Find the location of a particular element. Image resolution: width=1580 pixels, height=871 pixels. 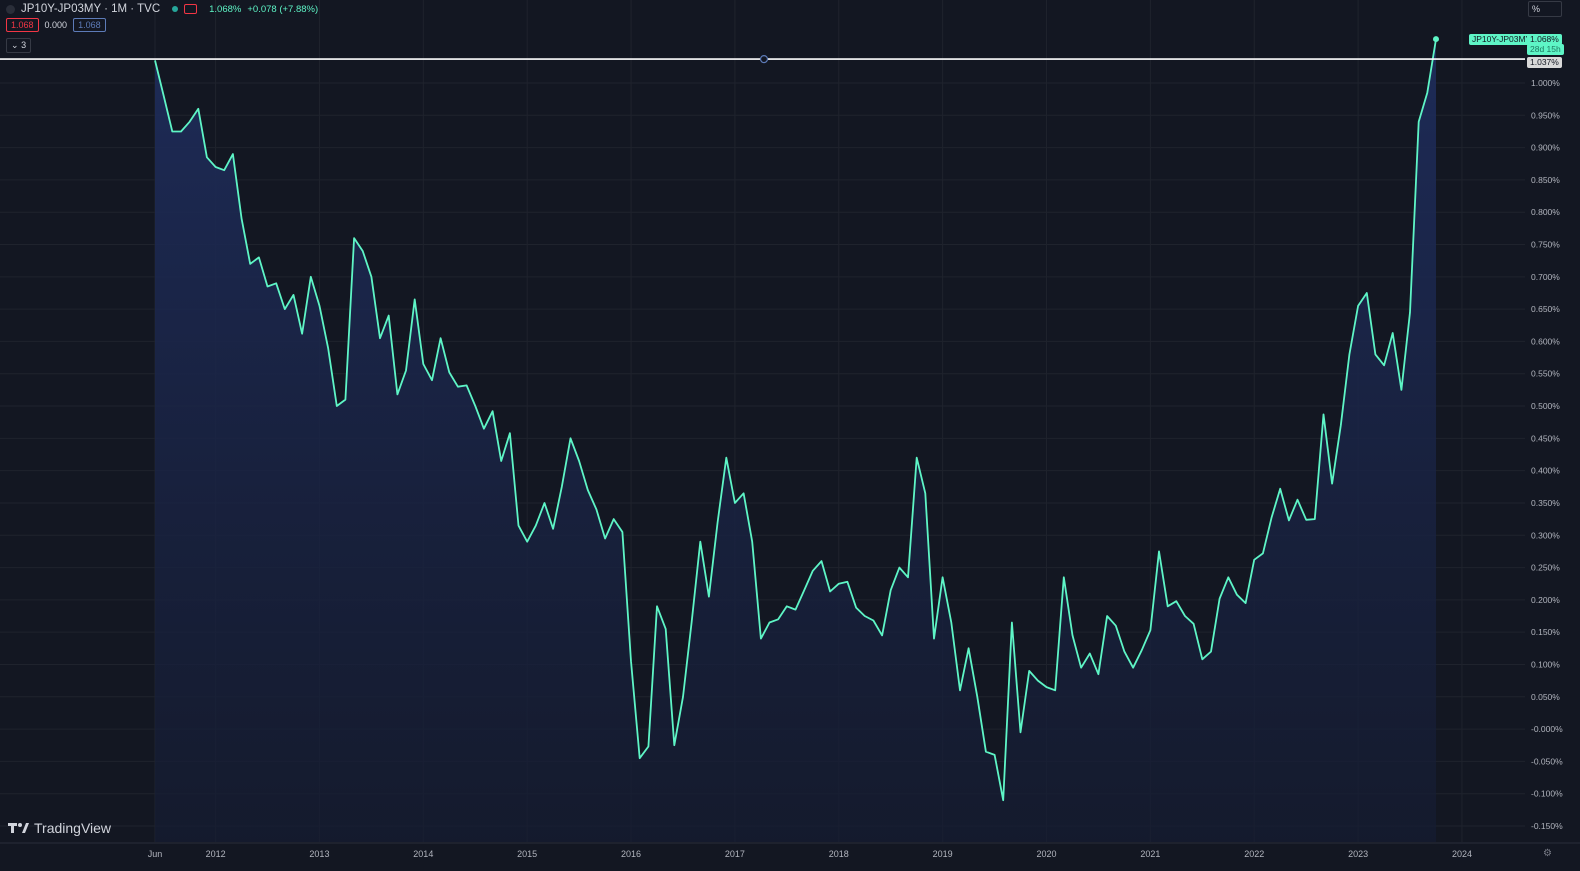

gear-icon: ⚙ is located at coordinates (1547, 853).